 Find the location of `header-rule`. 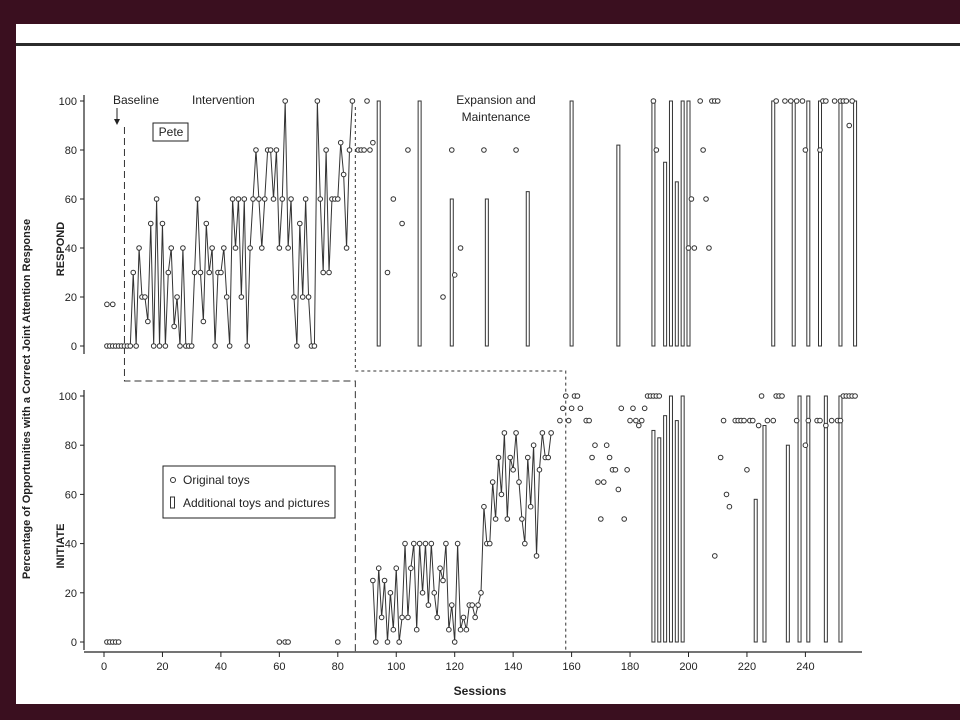

header-rule is located at coordinates (488, 44).